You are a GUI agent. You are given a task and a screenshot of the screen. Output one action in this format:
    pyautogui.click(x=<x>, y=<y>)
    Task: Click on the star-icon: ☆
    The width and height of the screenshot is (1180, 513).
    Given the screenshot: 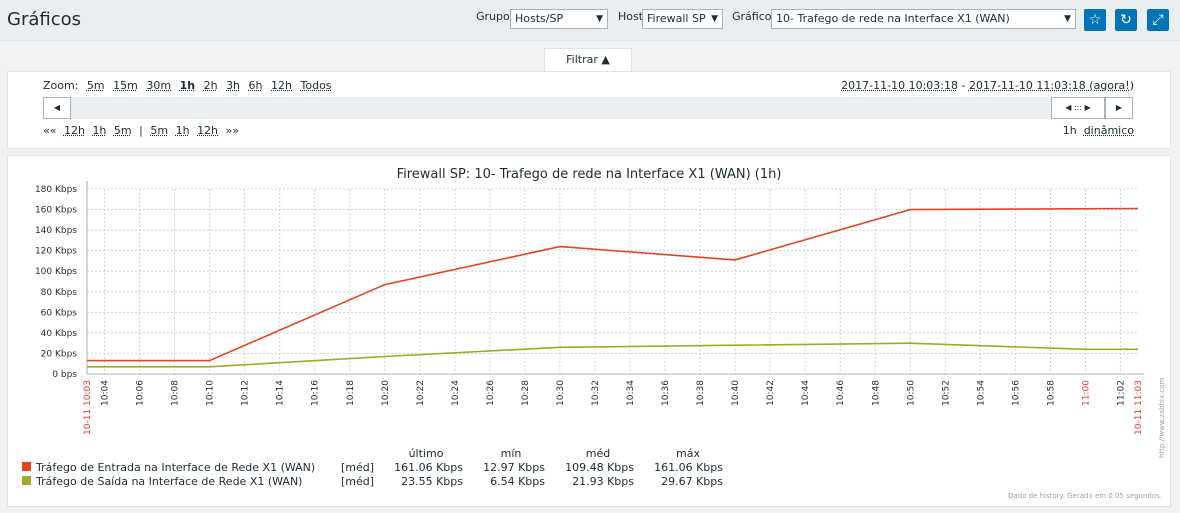 What is the action you would take?
    pyautogui.click(x=1095, y=20)
    